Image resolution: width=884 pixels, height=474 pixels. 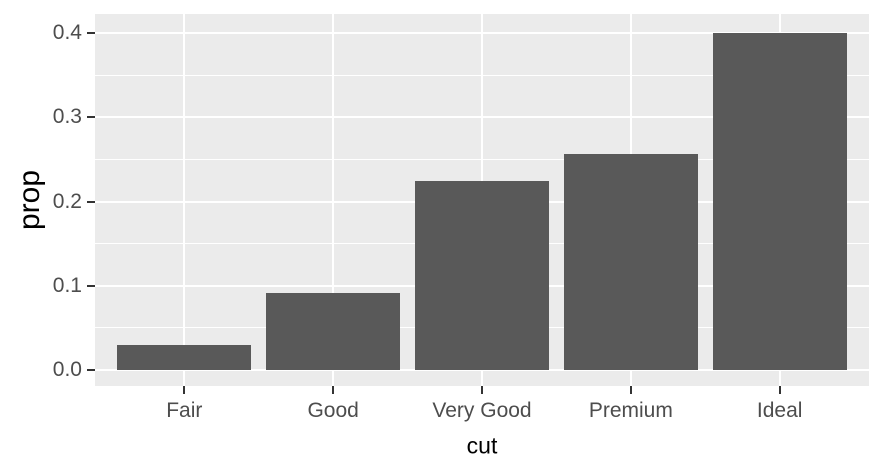 What do you see at coordinates (67, 33) in the screenshot?
I see `y-tick-label: 0.4` at bounding box center [67, 33].